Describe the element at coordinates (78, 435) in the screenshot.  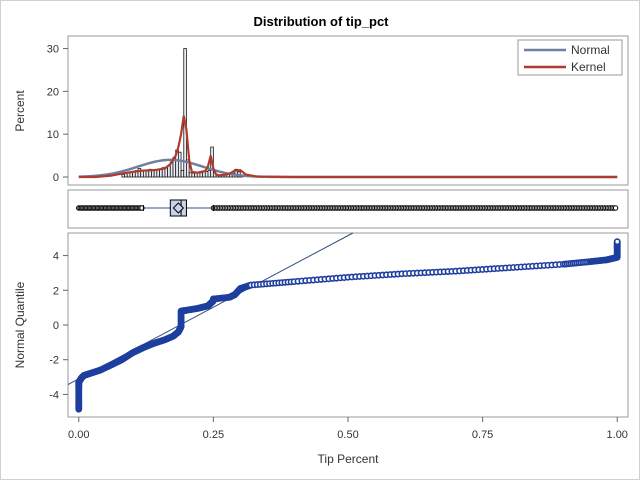
I see `x-axis-tick-label: 0.00` at that location.